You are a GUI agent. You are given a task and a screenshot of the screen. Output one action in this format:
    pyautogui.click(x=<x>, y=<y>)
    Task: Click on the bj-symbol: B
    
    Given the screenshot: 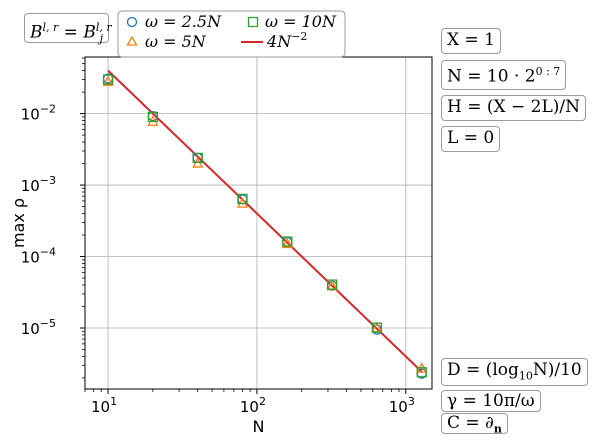 What is the action you would take?
    pyautogui.click(x=89, y=32)
    